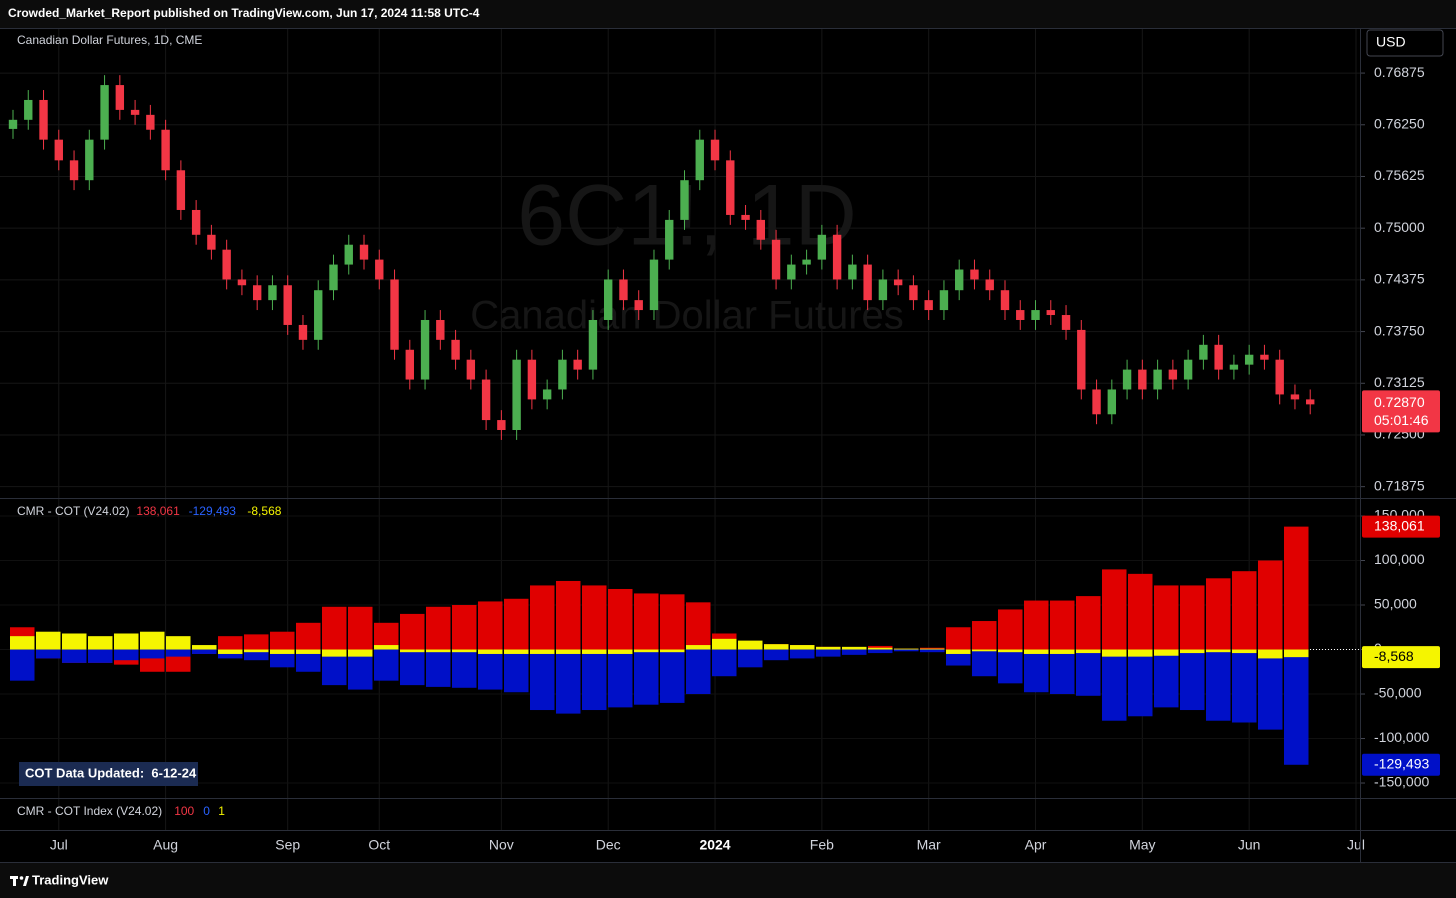 This screenshot has width=1456, height=898. What do you see at coordinates (264, 511) in the screenshot?
I see `legend-value: -8,568` at bounding box center [264, 511].